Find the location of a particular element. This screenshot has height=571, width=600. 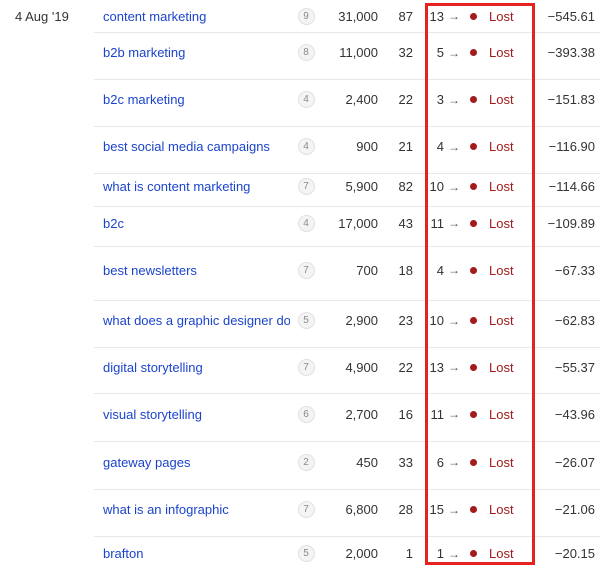

metric-value: 82 is located at coordinates (405, 186).